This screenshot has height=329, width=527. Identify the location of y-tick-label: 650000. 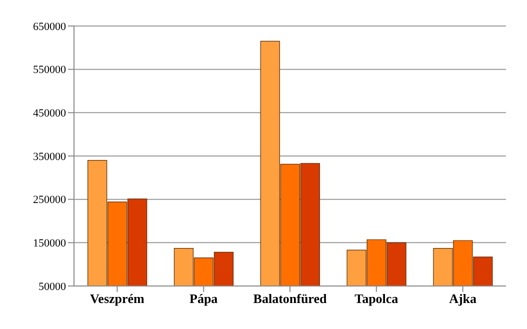
(49, 26).